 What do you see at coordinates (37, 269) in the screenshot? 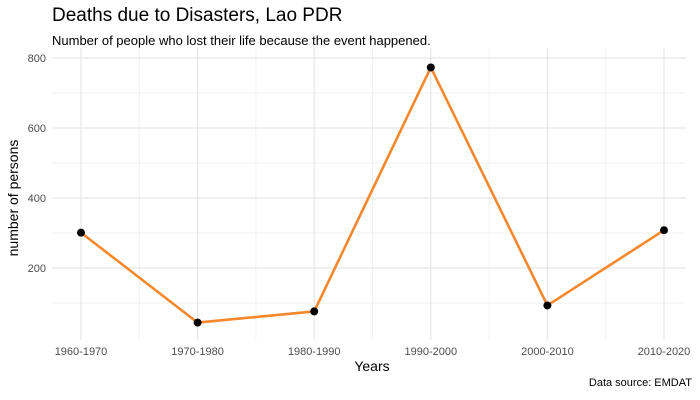
I see `y-tick-label: 200` at bounding box center [37, 269].